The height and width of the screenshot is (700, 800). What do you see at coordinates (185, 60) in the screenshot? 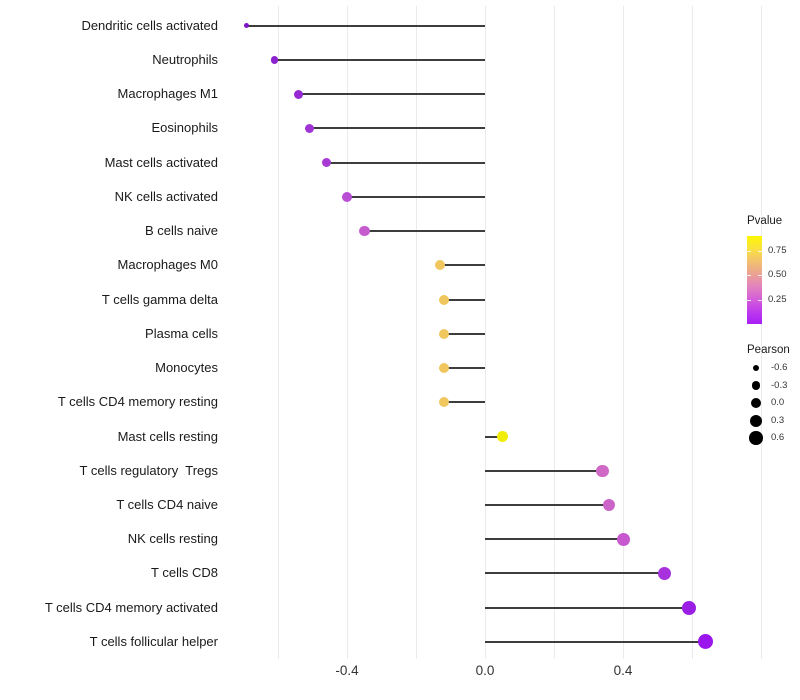
I see `y-axis-label: Neutrophils` at bounding box center [185, 60].